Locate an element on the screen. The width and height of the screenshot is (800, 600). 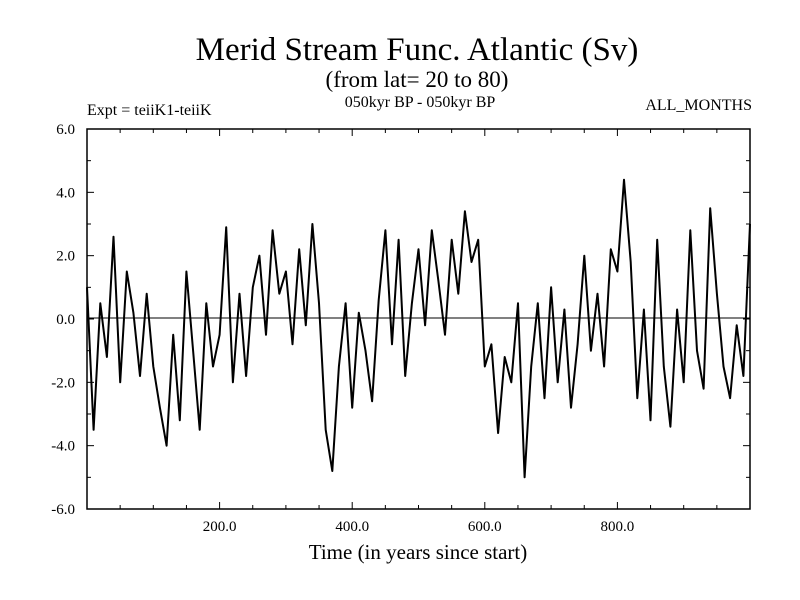
chart-title: Merid Stream Func. Atlantic (Sv) is located at coordinates (417, 50).